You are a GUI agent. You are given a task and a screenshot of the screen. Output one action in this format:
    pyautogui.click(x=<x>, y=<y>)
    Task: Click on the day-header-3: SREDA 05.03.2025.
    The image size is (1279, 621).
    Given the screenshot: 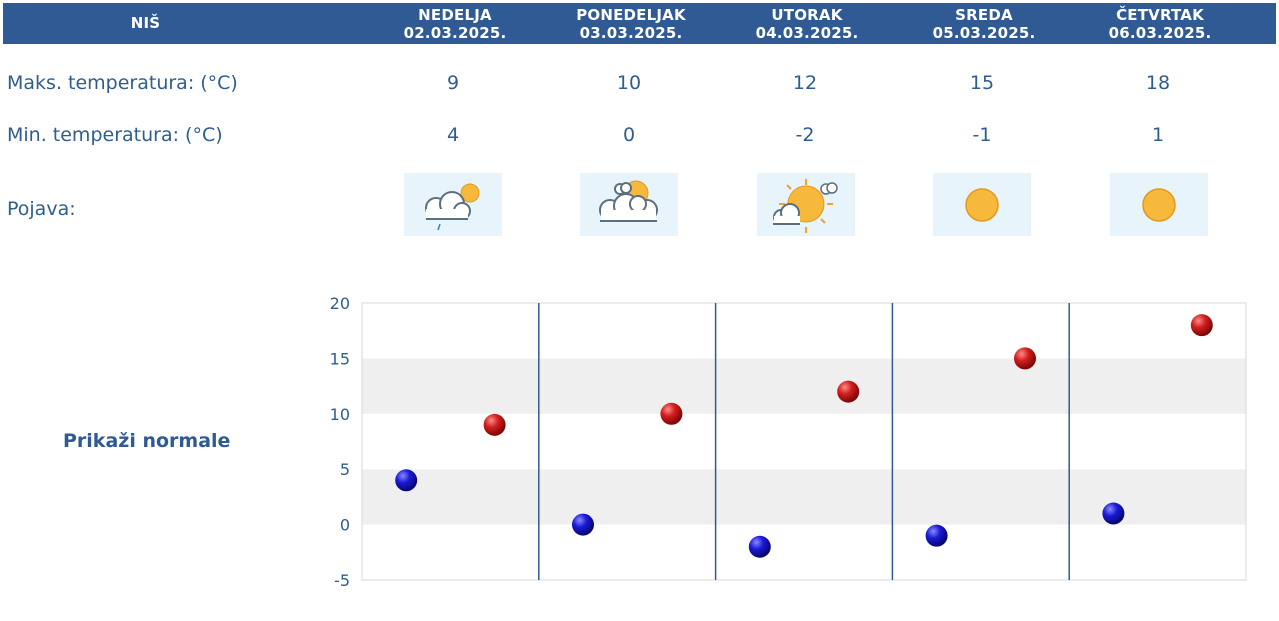 What is the action you would take?
    pyautogui.click(x=984, y=23)
    